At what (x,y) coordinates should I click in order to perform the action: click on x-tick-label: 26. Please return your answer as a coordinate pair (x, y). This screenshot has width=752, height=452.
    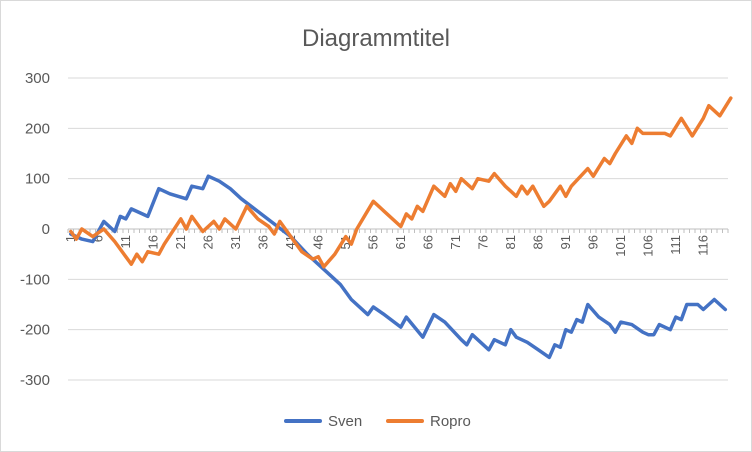
    Looking at the image, I should click on (207, 242).